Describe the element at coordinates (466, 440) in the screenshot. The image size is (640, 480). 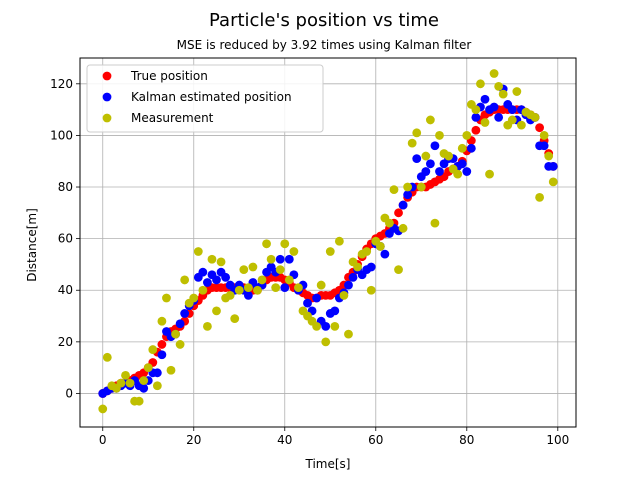
I see `x-tick-label: 80` at that location.